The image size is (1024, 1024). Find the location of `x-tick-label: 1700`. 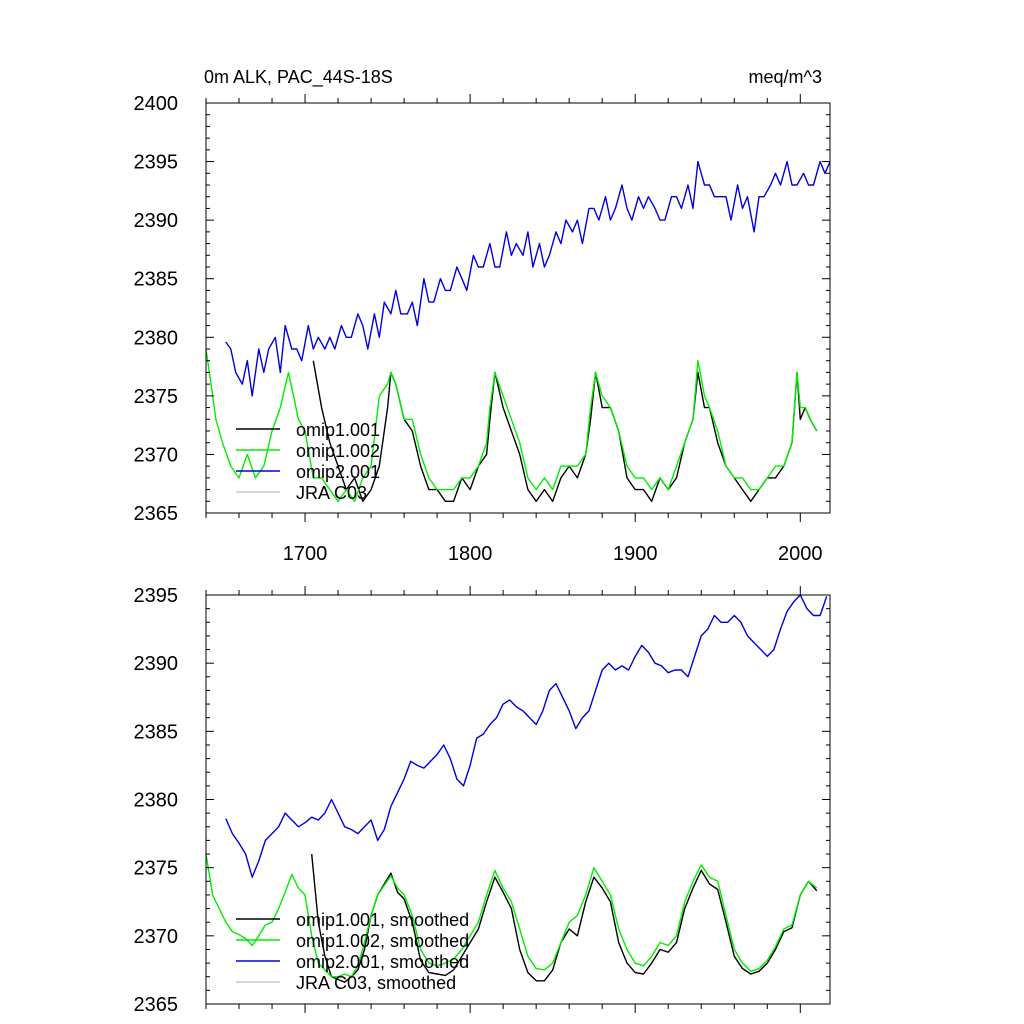

x-tick-label: 1700 is located at coordinates (305, 554).